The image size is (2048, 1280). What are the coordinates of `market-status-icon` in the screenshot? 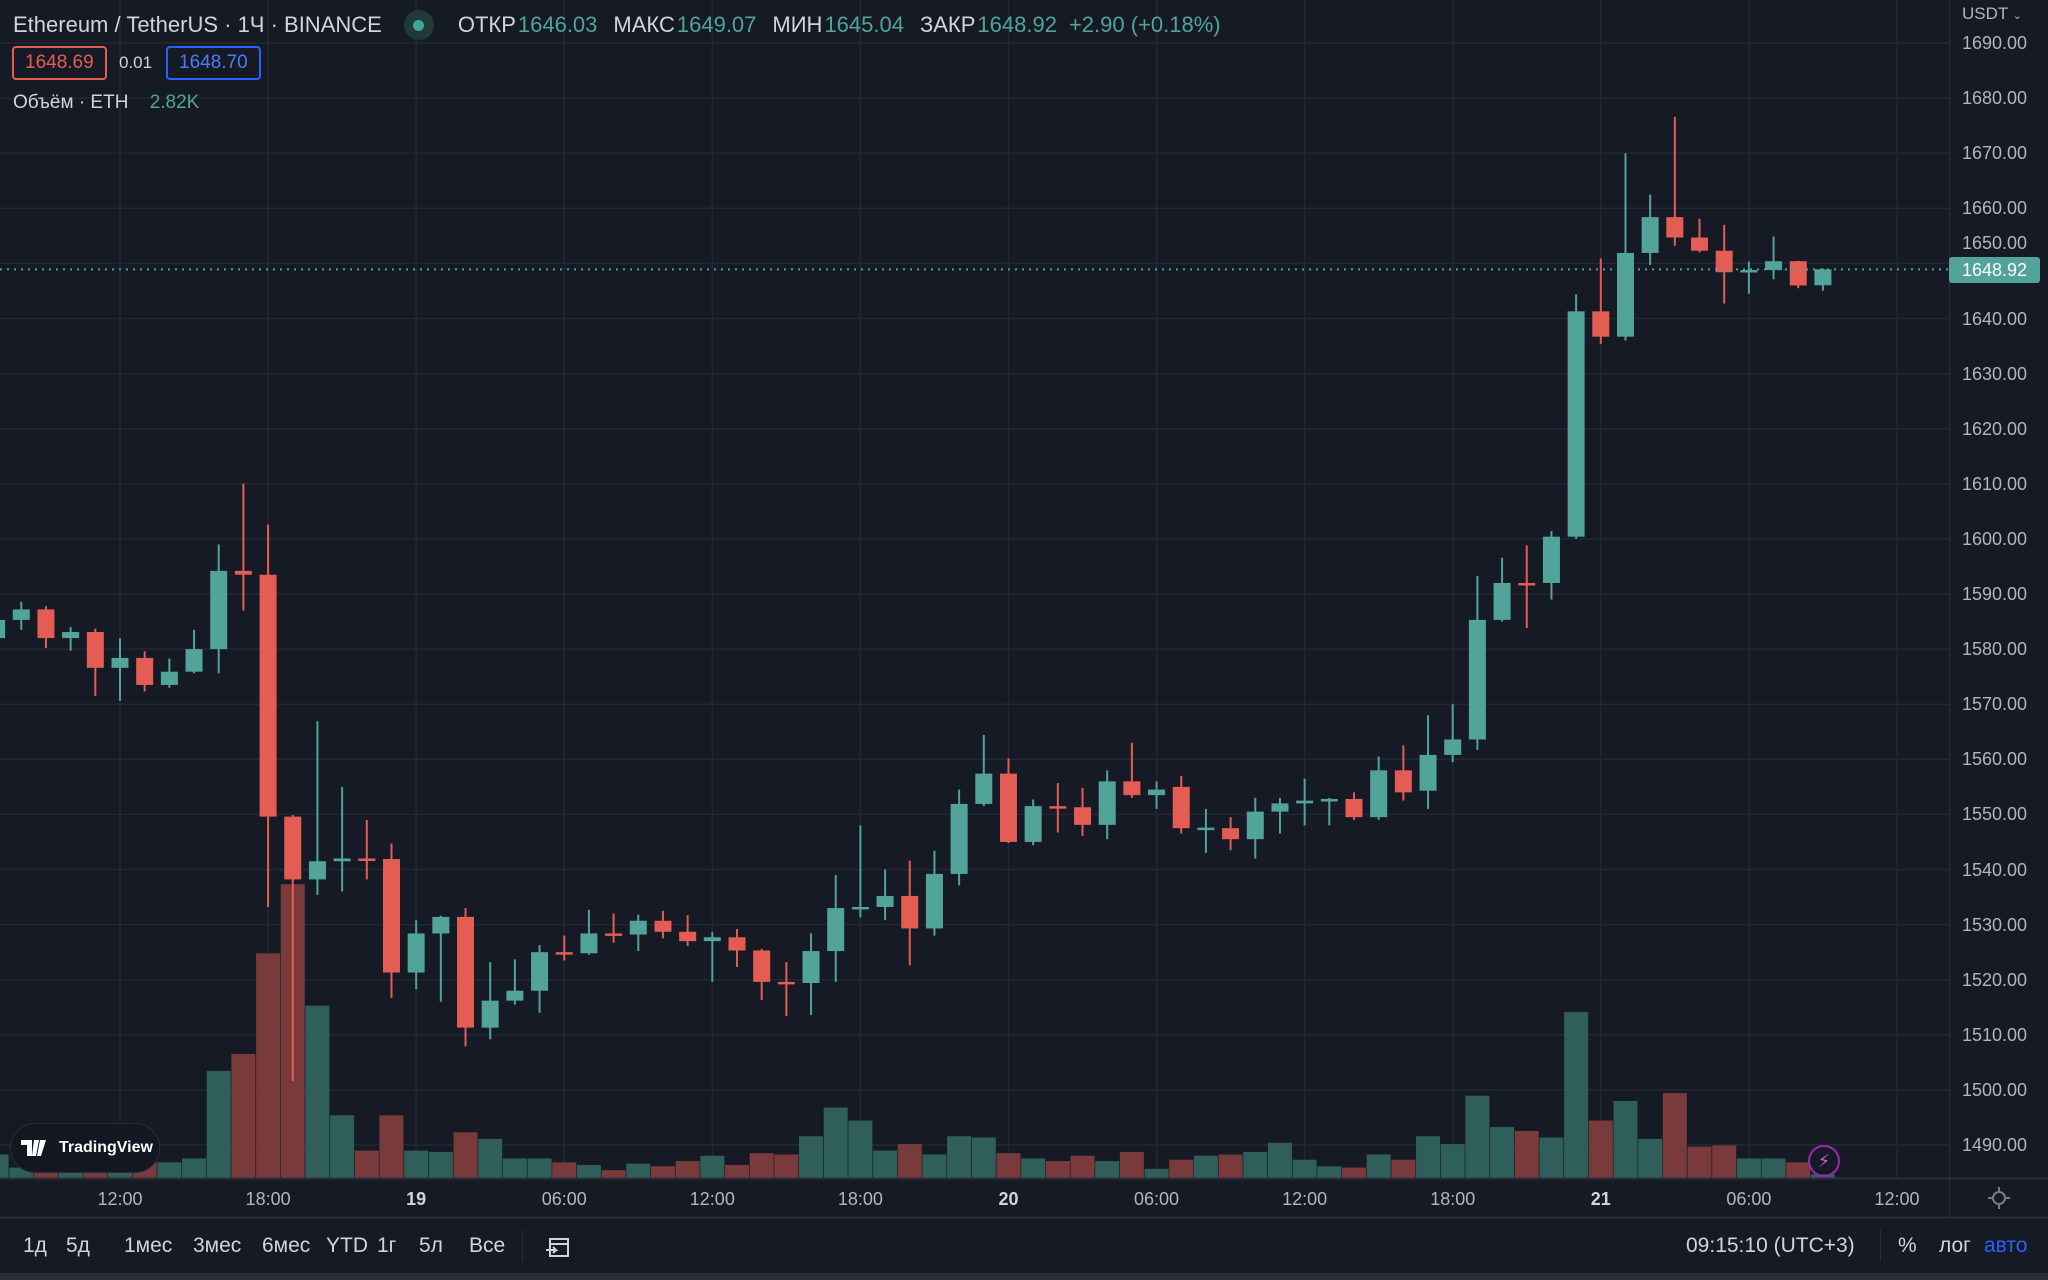 It's located at (418, 25).